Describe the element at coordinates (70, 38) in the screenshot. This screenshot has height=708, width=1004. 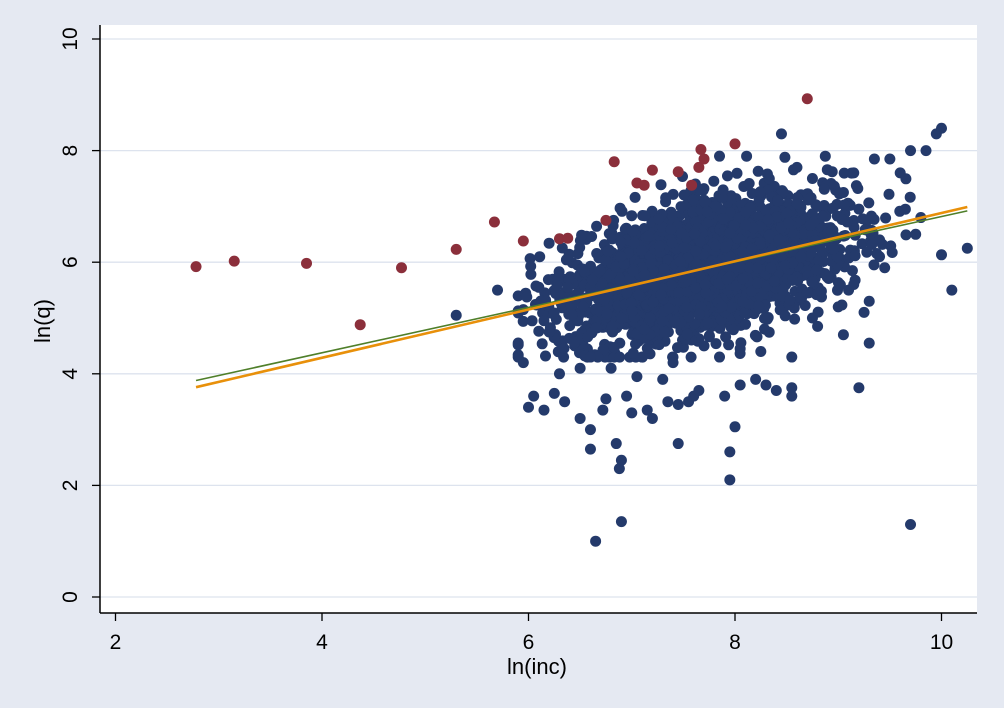
I see `y-tick-label: 10` at that location.